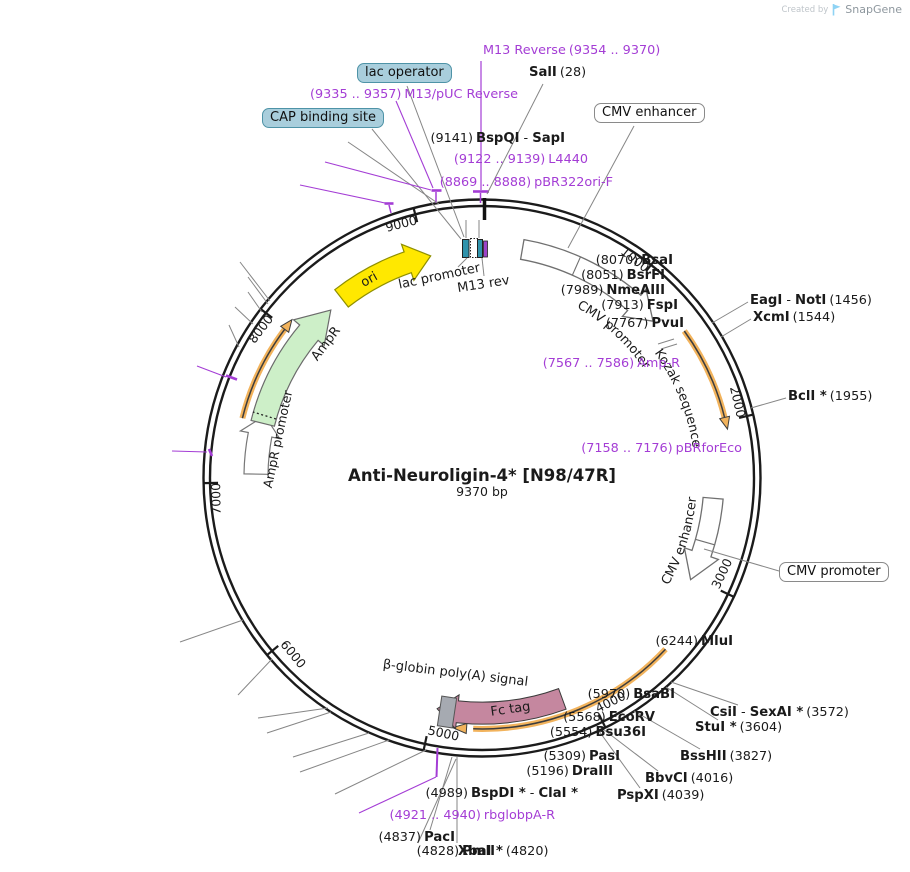 The image size is (910, 872). Describe the element at coordinates (609, 717) in the screenshot. I see `enzyme-label-ecorv: (5568) EcoRV` at that location.